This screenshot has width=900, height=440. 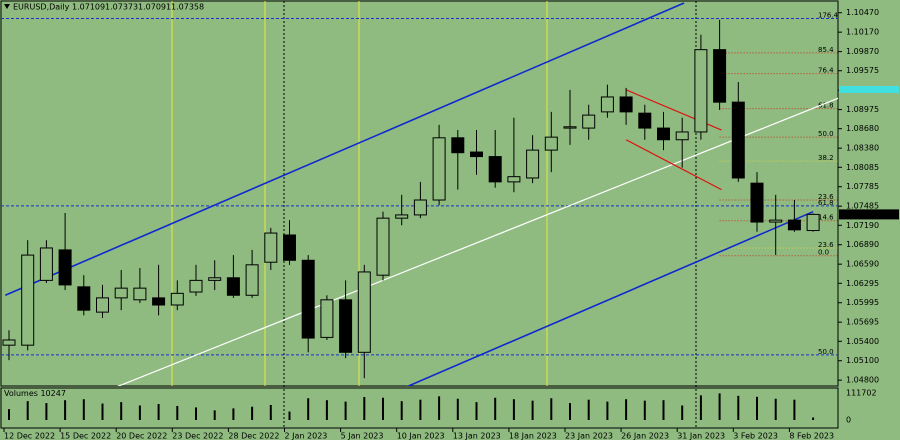 What do you see at coordinates (862, 302) in the screenshot?
I see `y-tick-label: 1.05995` at bounding box center [862, 302].